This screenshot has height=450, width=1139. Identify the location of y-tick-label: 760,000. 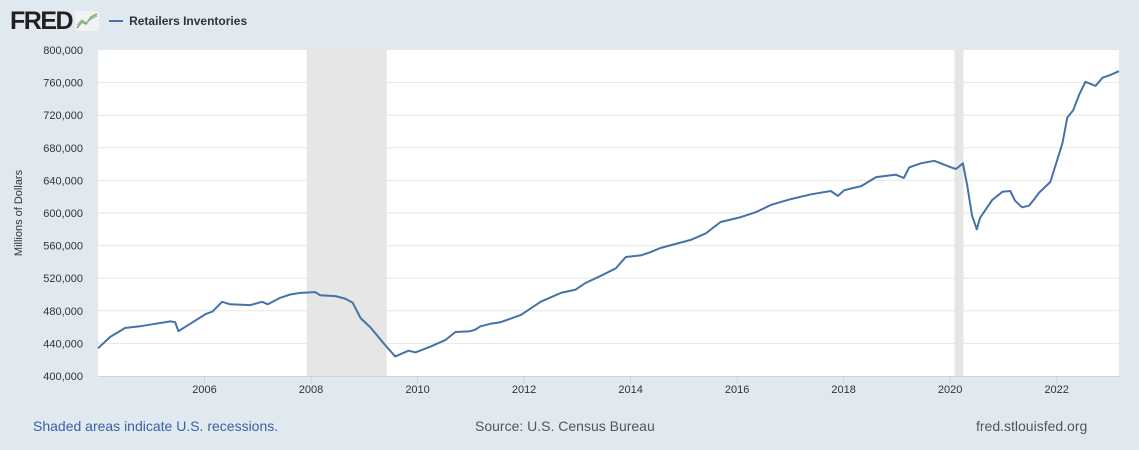
(63, 84).